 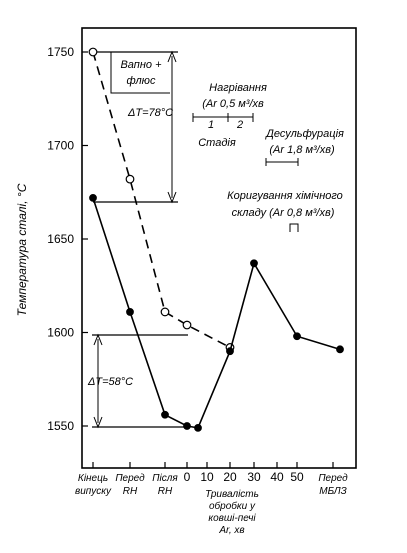 What do you see at coordinates (302, 150) in the screenshot?
I see `desulf-label: (Ar 1,8 м³/хв)` at bounding box center [302, 150].